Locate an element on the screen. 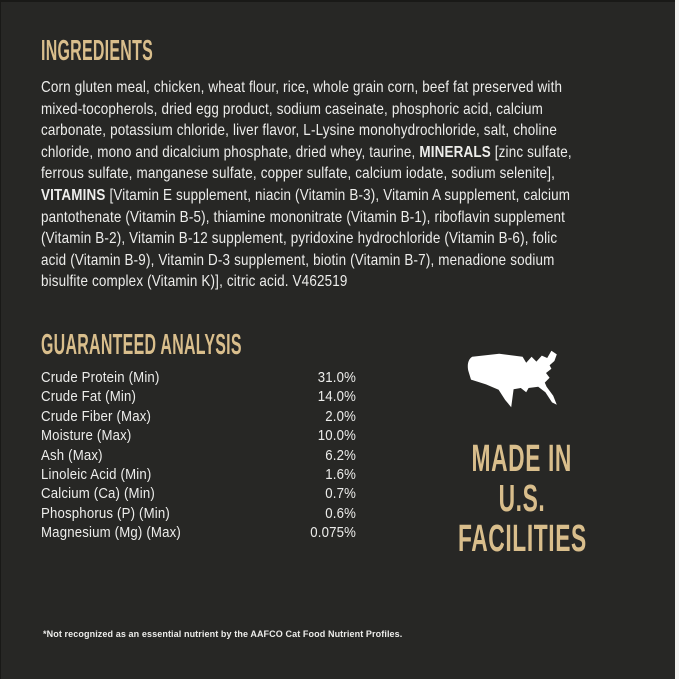 The height and width of the screenshot is (679, 679). analysis-nutrient-value: 0.7% is located at coordinates (341, 494).